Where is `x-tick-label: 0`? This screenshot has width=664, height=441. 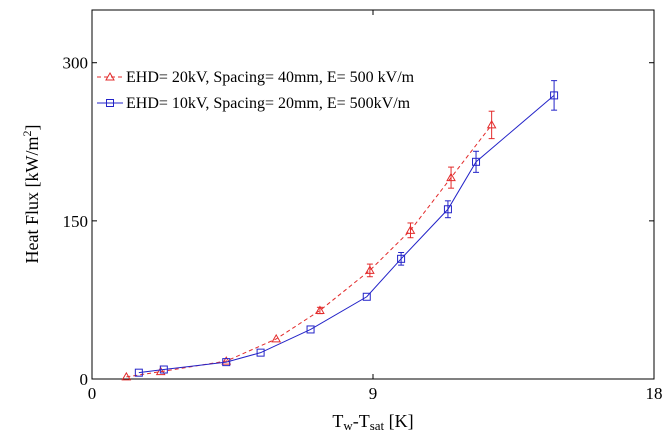 x-tick-label: 0 is located at coordinates (92, 393).